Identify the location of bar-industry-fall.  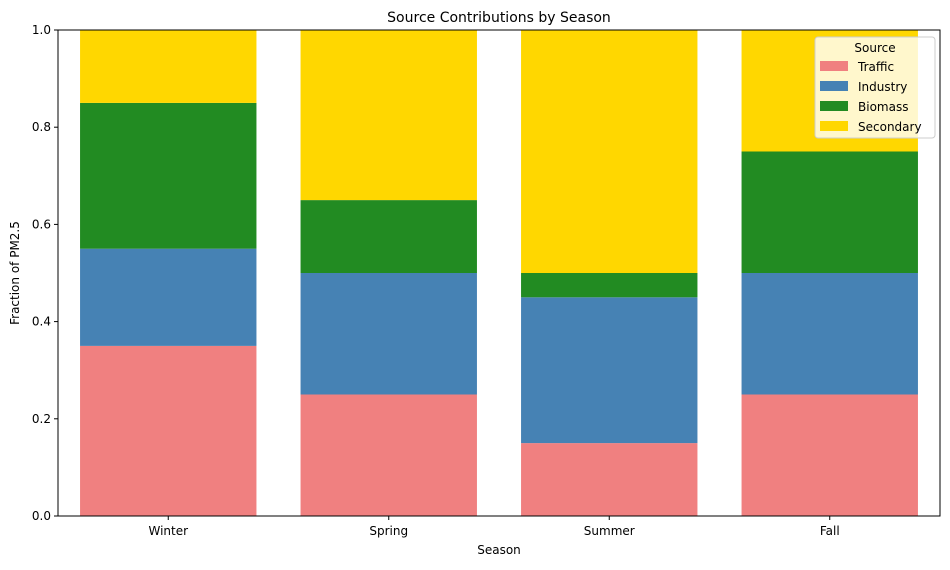
(829, 334).